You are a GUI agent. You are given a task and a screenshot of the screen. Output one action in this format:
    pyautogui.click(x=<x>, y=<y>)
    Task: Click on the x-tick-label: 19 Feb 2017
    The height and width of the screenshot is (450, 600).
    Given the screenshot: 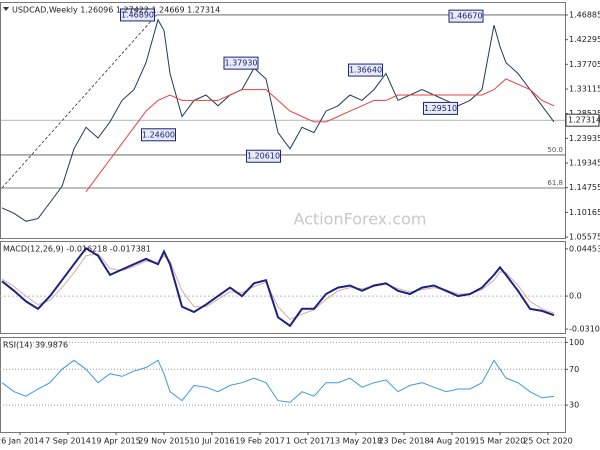 What is the action you would take?
    pyautogui.click(x=260, y=441)
    